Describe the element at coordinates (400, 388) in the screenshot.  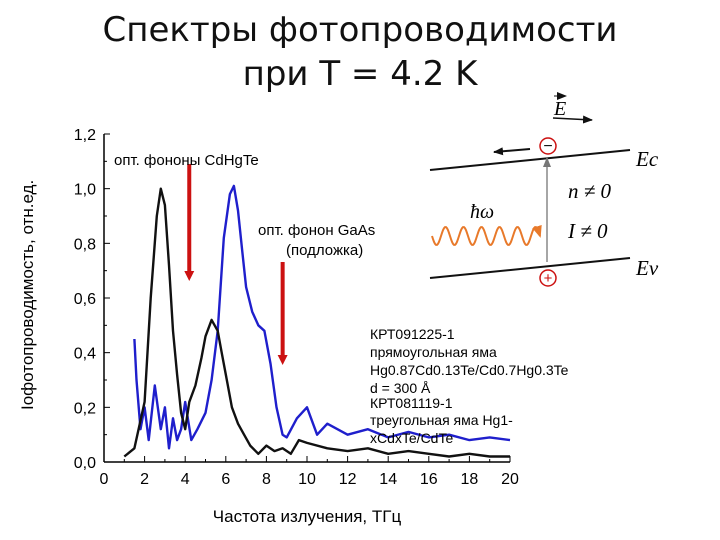
I see `legend-s1-width: d = 300 Å` at that location.